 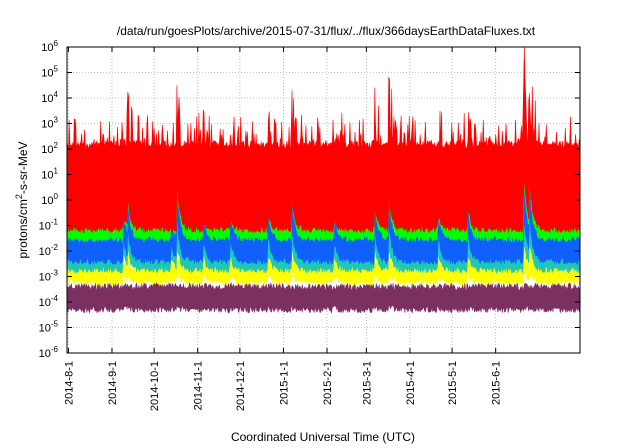 I want to click on y-axis-label-sup: 2, so click(x=19, y=196).